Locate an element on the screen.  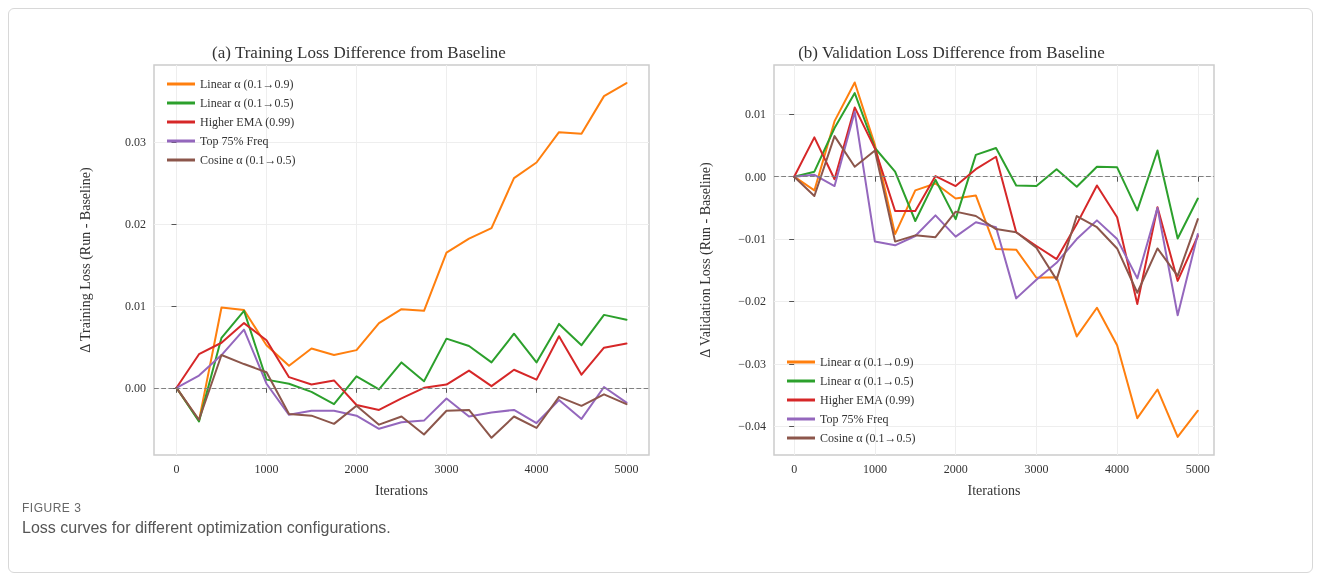
y-tick-label: −0.03 is located at coordinates (752, 363).